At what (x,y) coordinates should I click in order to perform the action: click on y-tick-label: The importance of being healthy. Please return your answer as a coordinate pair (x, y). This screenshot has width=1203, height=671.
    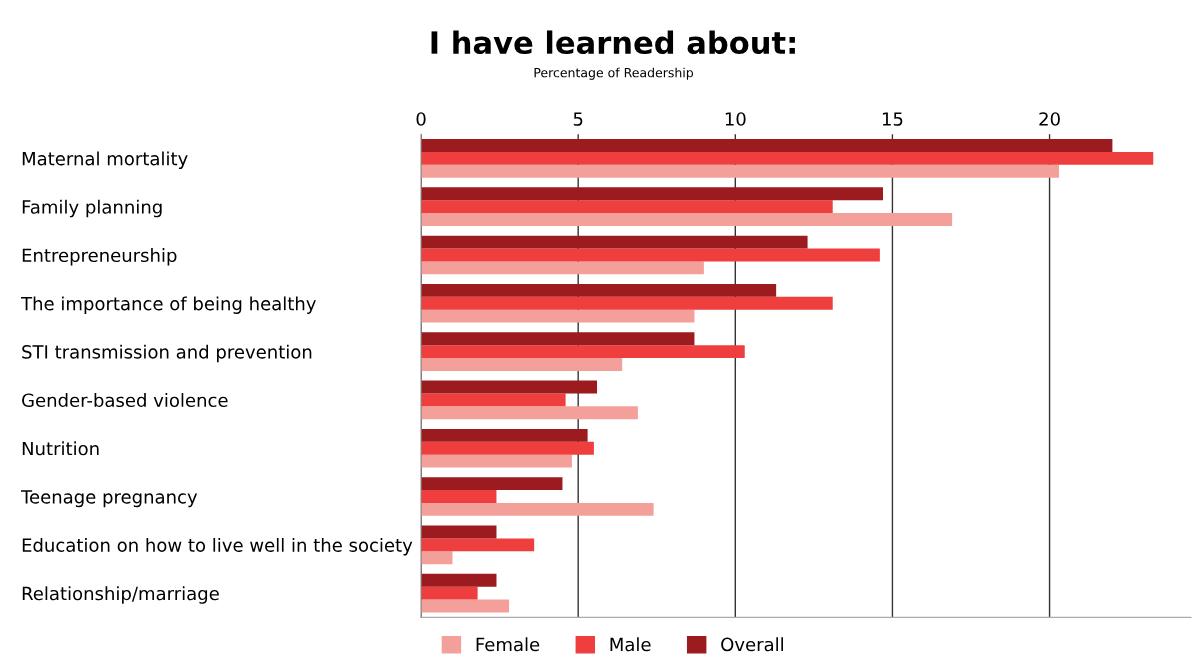
    Looking at the image, I should click on (168, 305).